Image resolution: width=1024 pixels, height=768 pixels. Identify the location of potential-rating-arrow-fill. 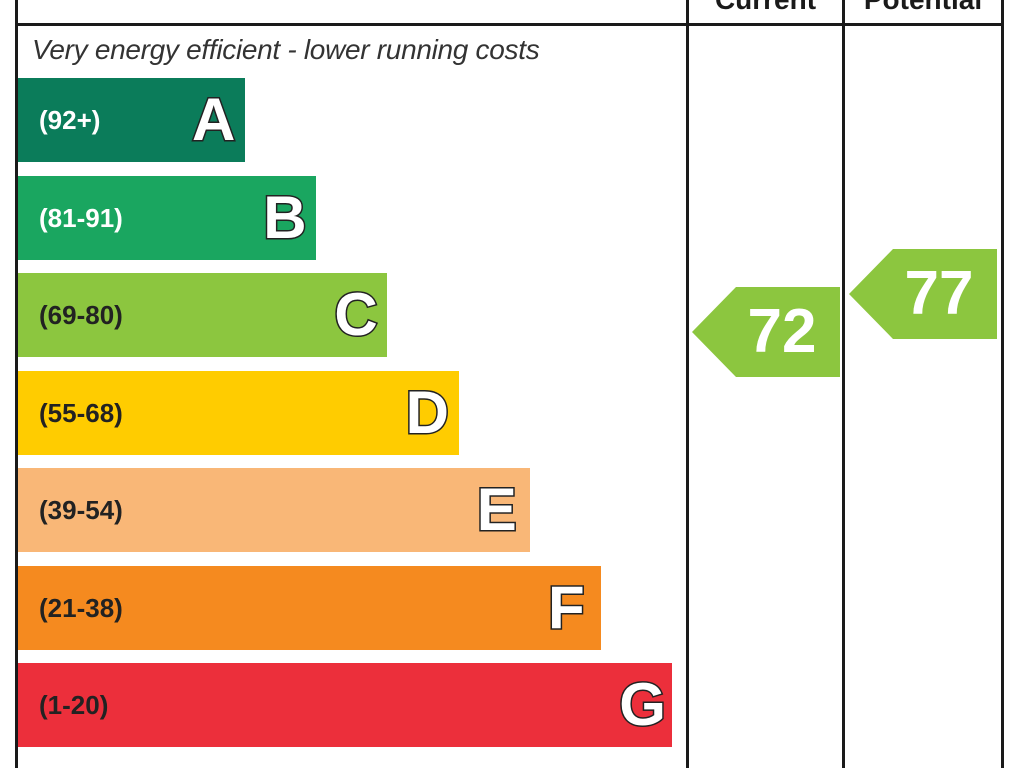
(923, 294).